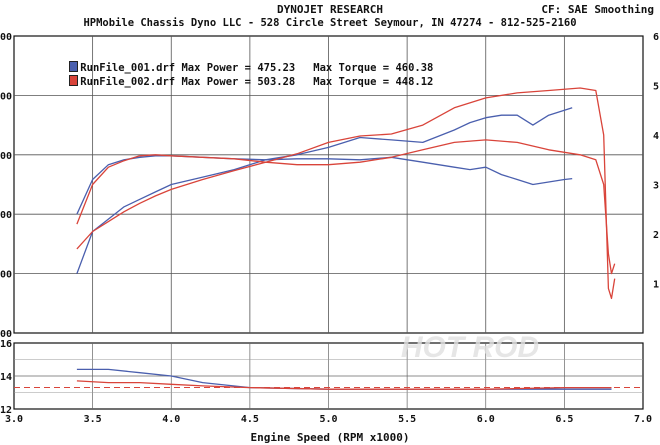 This screenshot has width=660, height=445. Describe the element at coordinates (656, 37) in the screenshot. I see `y-tick-label-right: 6` at that location.